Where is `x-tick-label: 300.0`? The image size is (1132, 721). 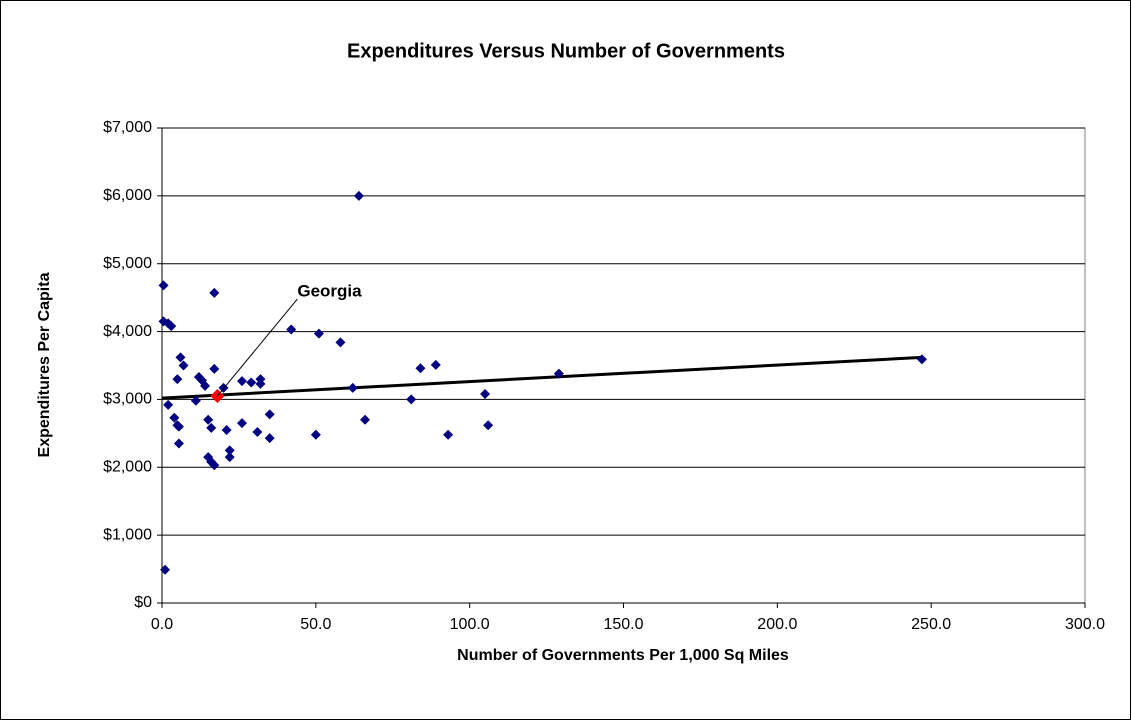 x-tick-label: 300.0 is located at coordinates (1085, 624).